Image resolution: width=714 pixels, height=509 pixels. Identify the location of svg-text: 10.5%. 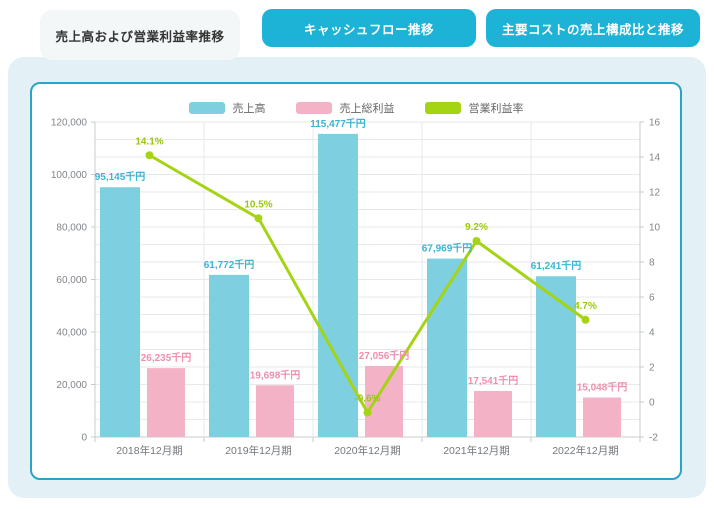
(258, 204).